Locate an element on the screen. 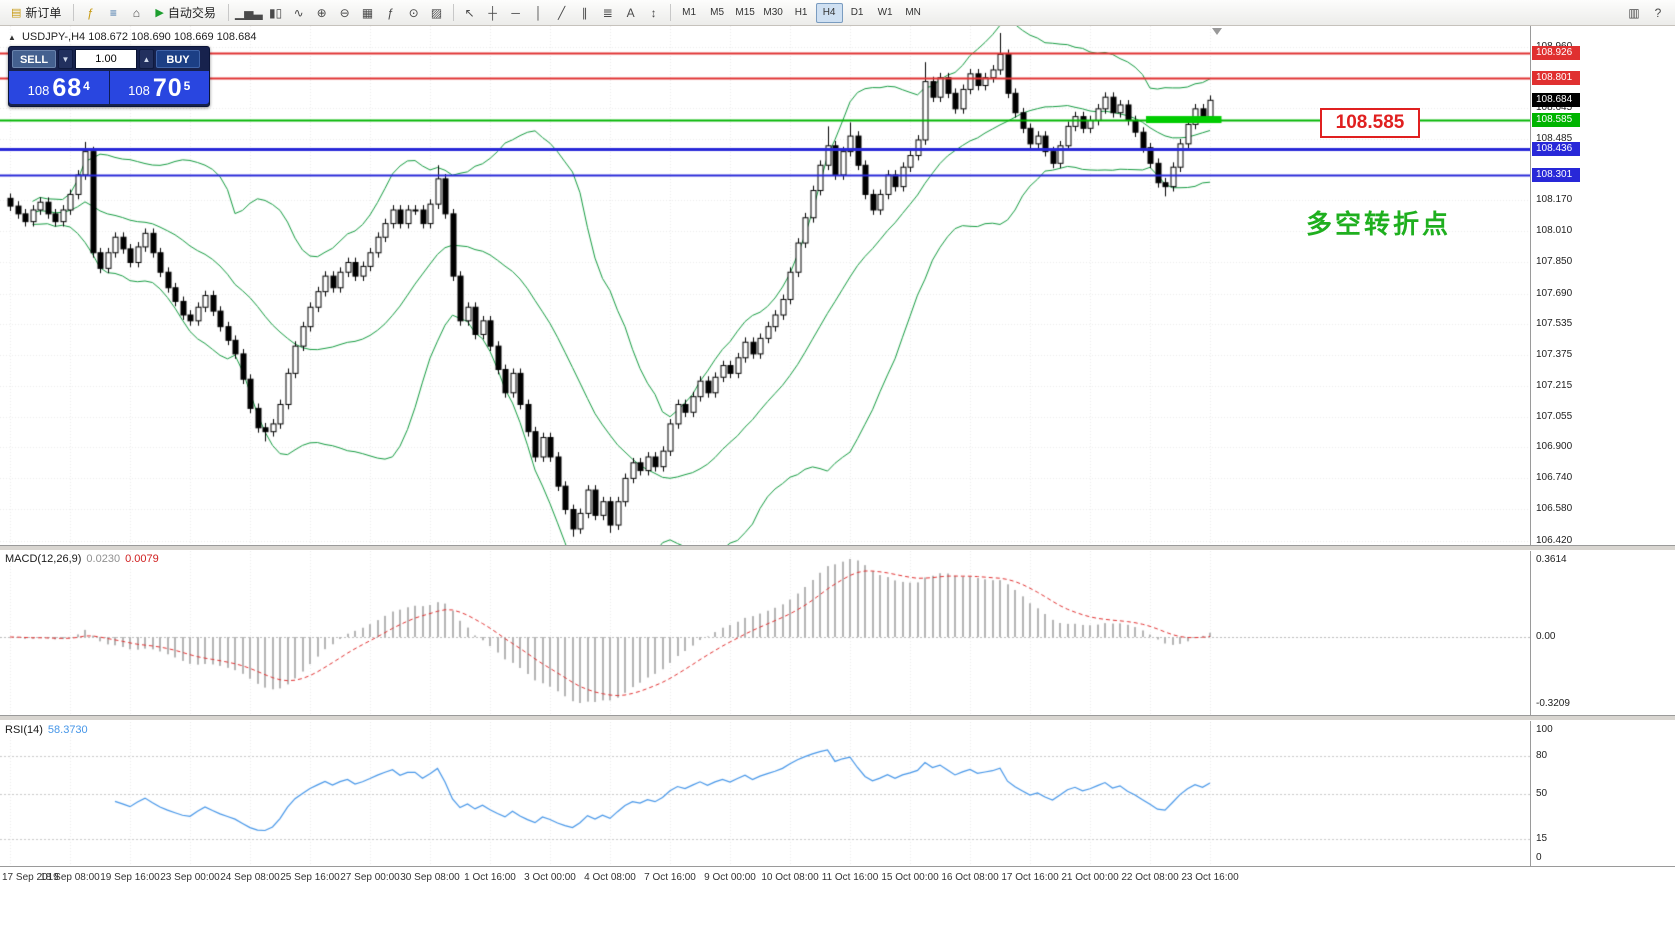 The image size is (1675, 950). price-axis-label: 108.645 is located at coordinates (1554, 107).